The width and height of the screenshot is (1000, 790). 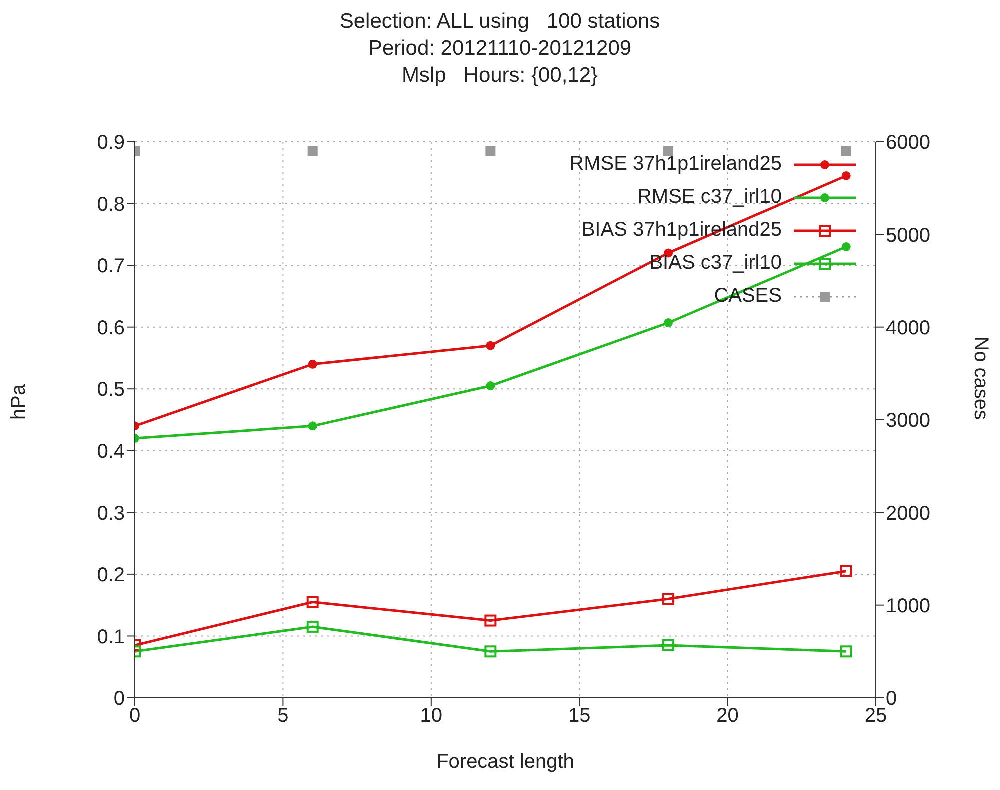 What do you see at coordinates (111, 575) in the screenshot?
I see `y-tick-label: 0.2` at bounding box center [111, 575].